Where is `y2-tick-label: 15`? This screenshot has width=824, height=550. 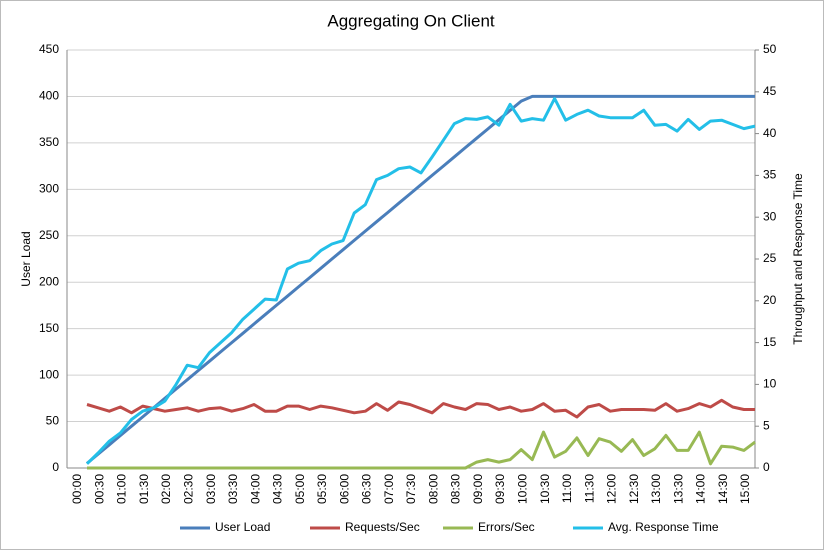 y2-tick-label: 15 is located at coordinates (770, 342).